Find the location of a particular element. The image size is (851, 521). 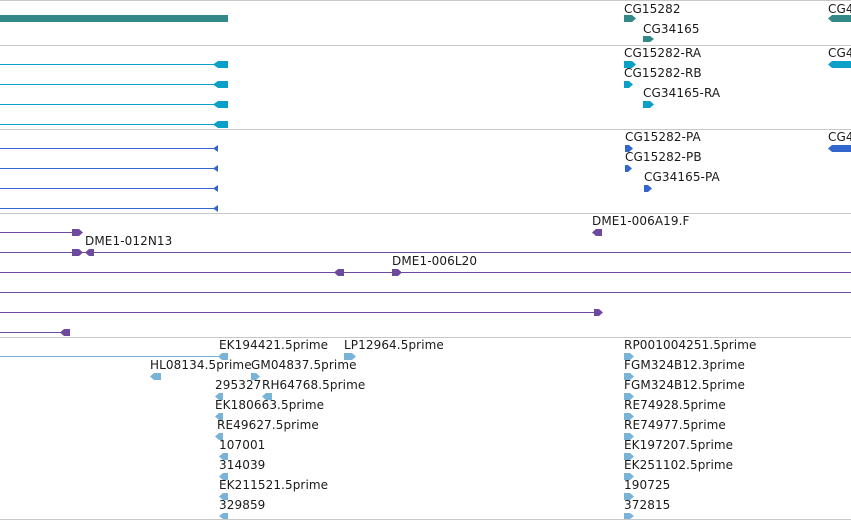

est-label: RE49627.5prime is located at coordinates (268, 425).